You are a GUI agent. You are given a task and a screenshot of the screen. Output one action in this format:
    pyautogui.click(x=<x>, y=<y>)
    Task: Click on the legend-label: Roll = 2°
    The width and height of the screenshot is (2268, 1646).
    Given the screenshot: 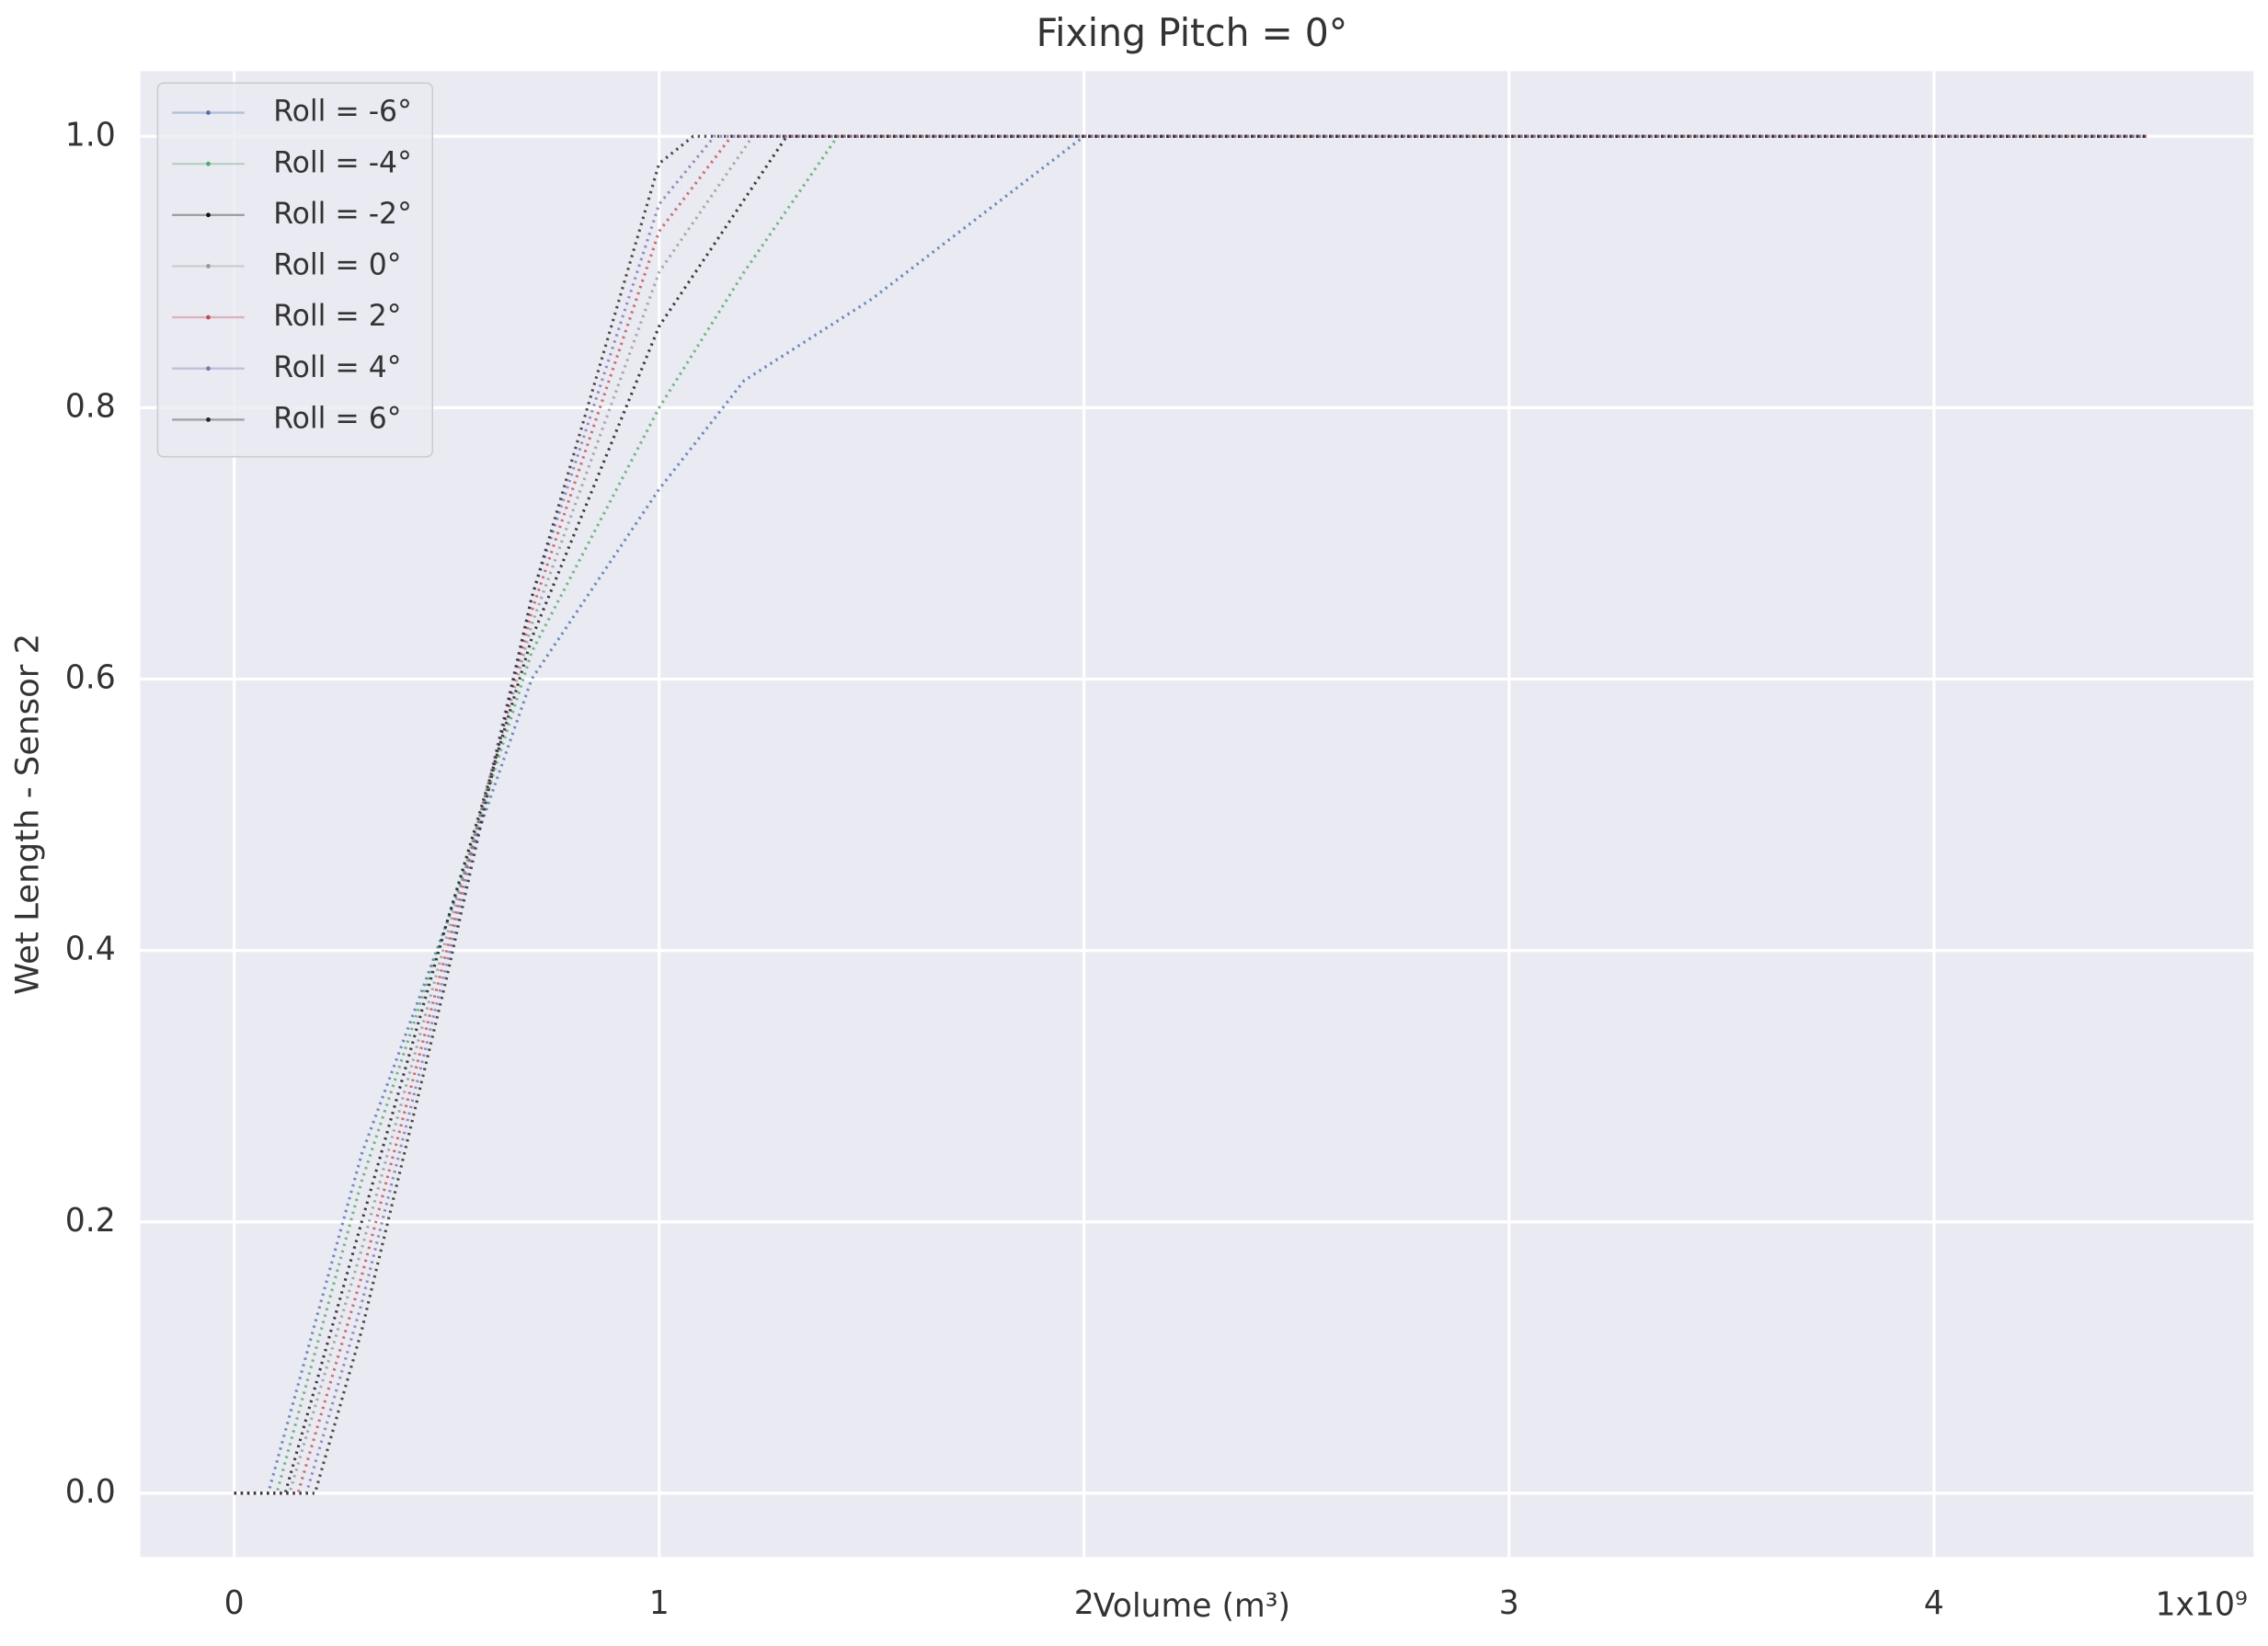 What is the action you would take?
    pyautogui.click(x=337, y=315)
    